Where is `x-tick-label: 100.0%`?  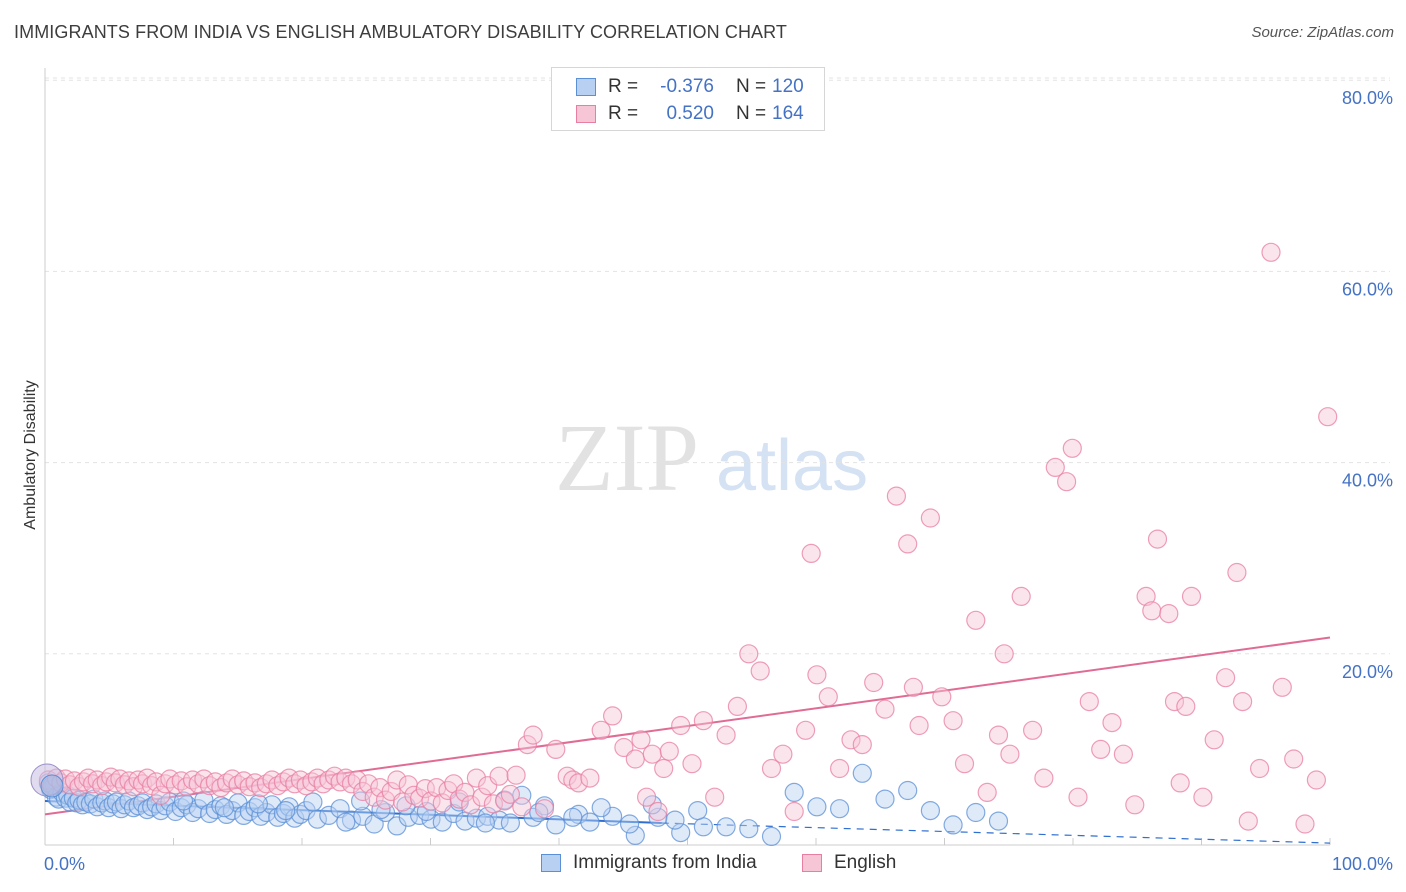
x-tick-label: 100.0% is located at coordinates (1362, 864).